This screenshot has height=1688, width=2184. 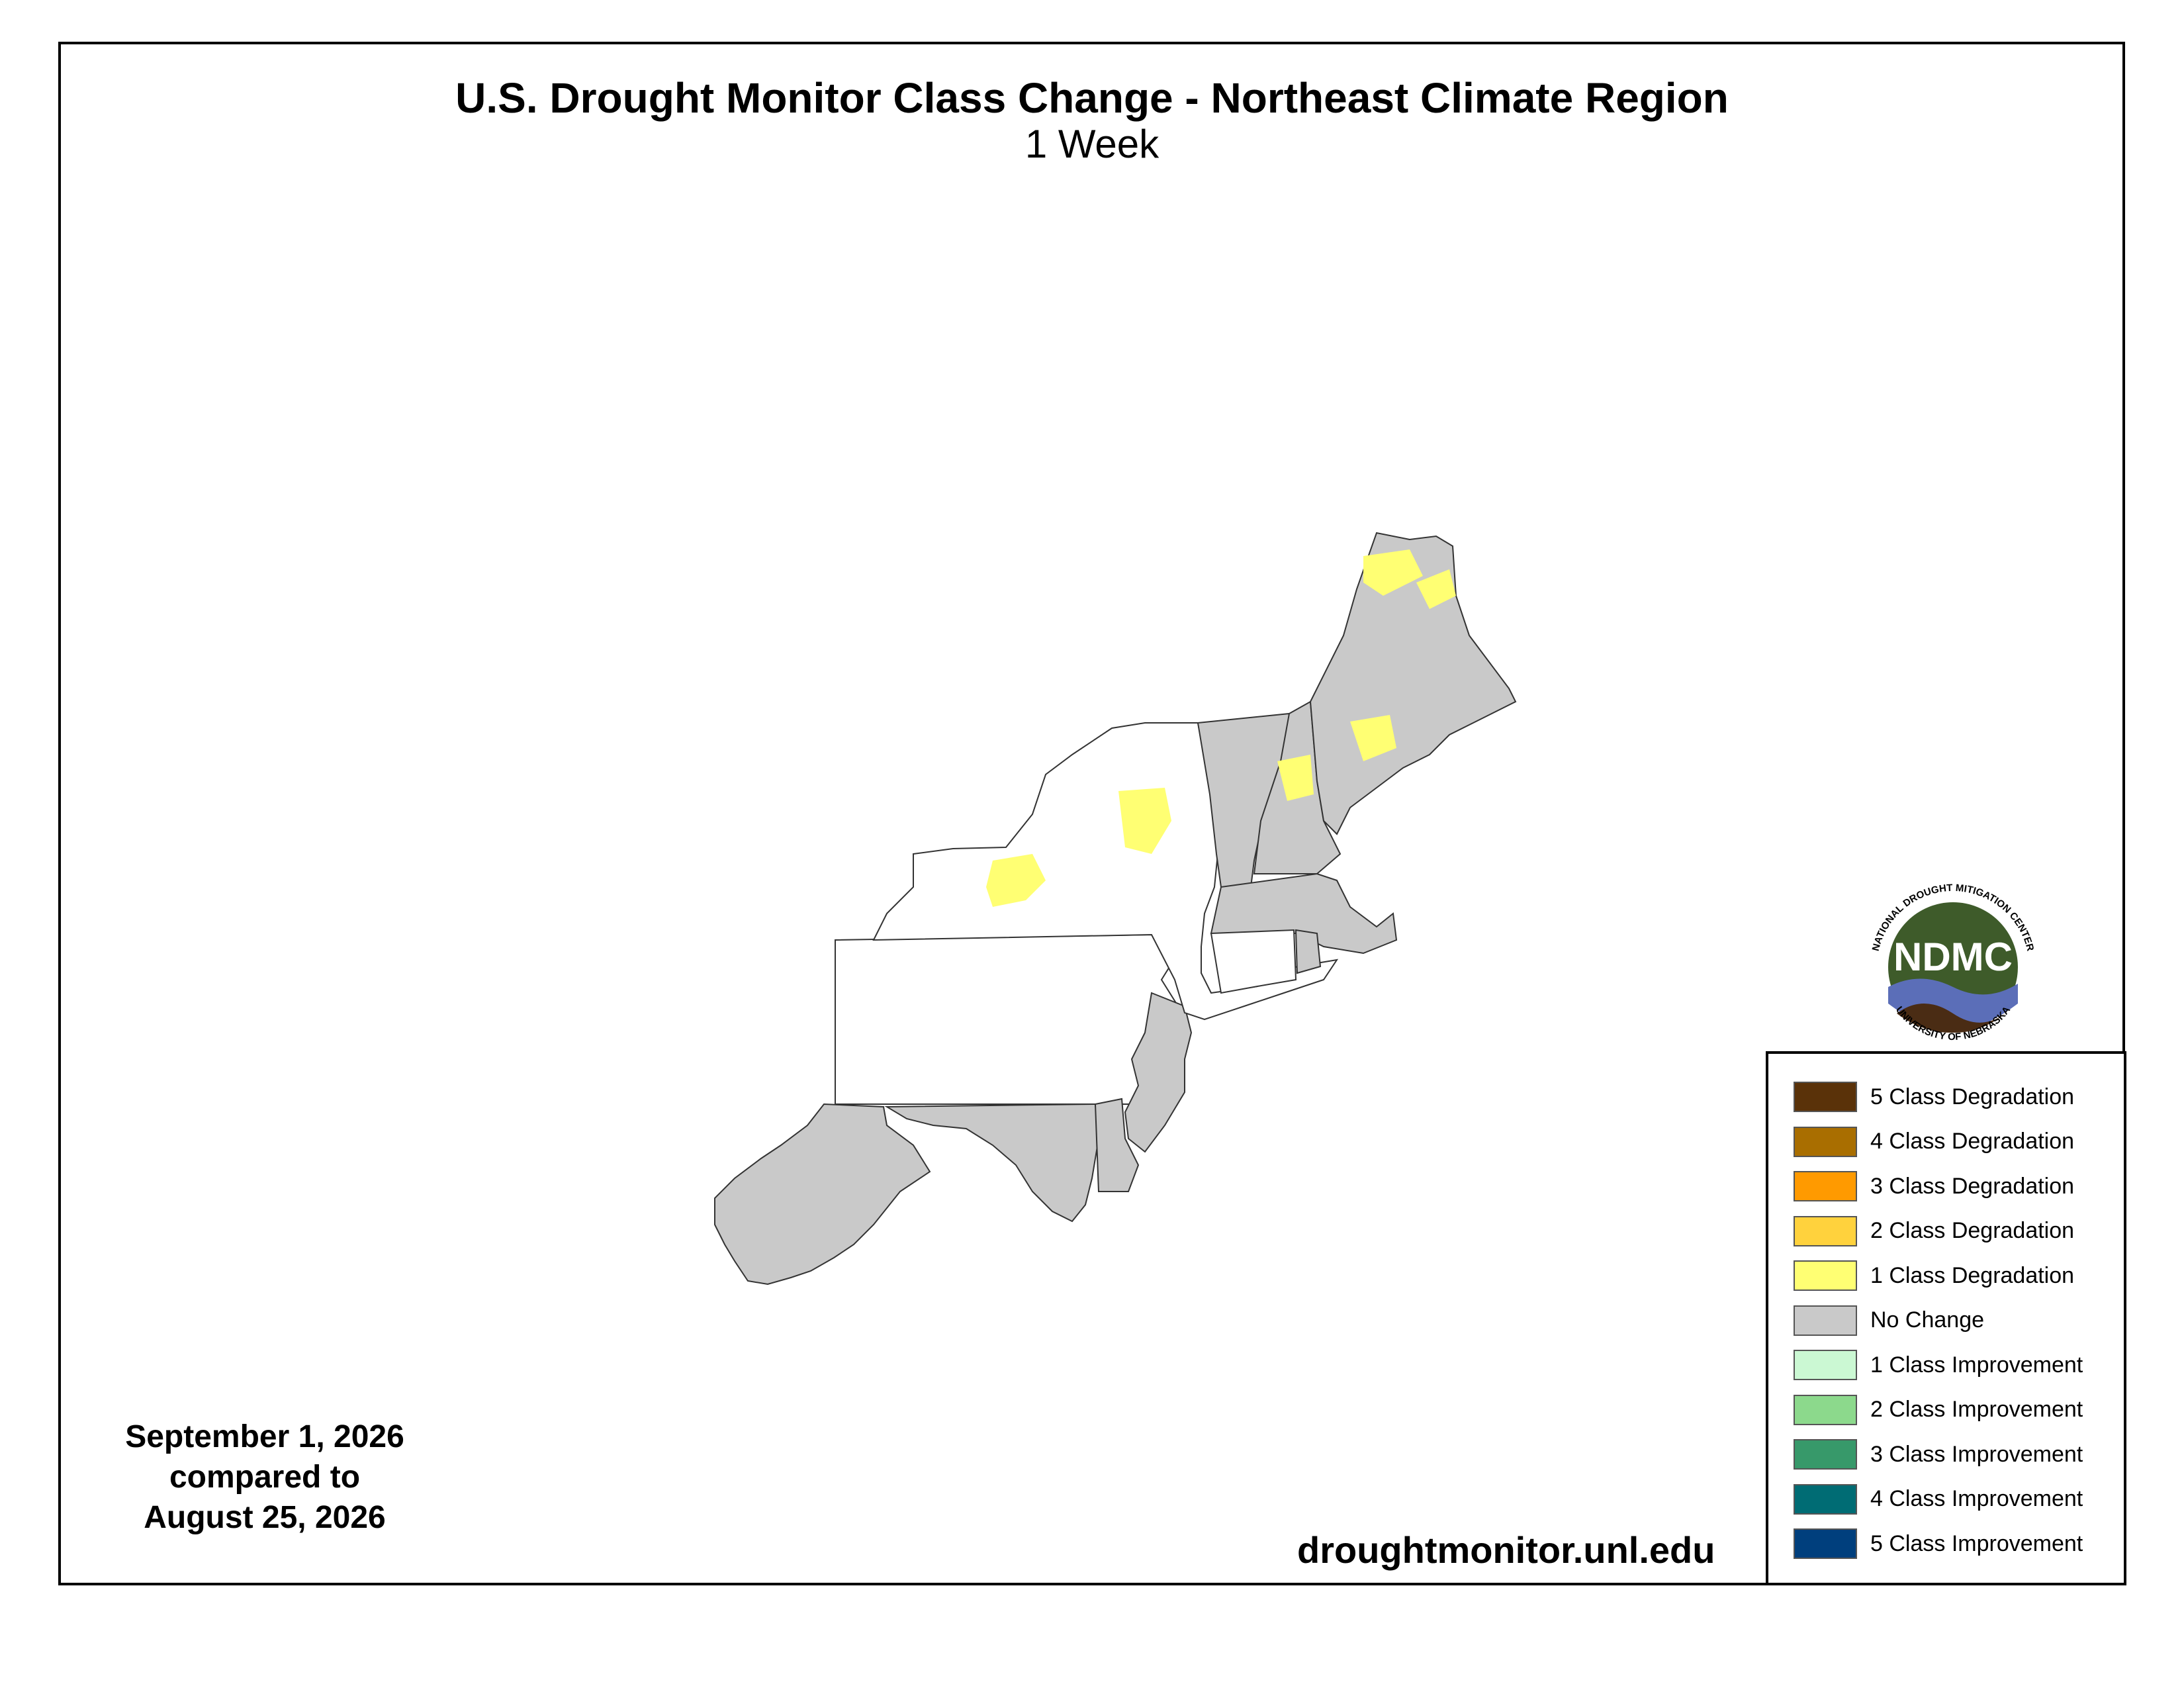 I want to click on legend-item: 1 Class Improvement, so click(x=1939, y=1365).